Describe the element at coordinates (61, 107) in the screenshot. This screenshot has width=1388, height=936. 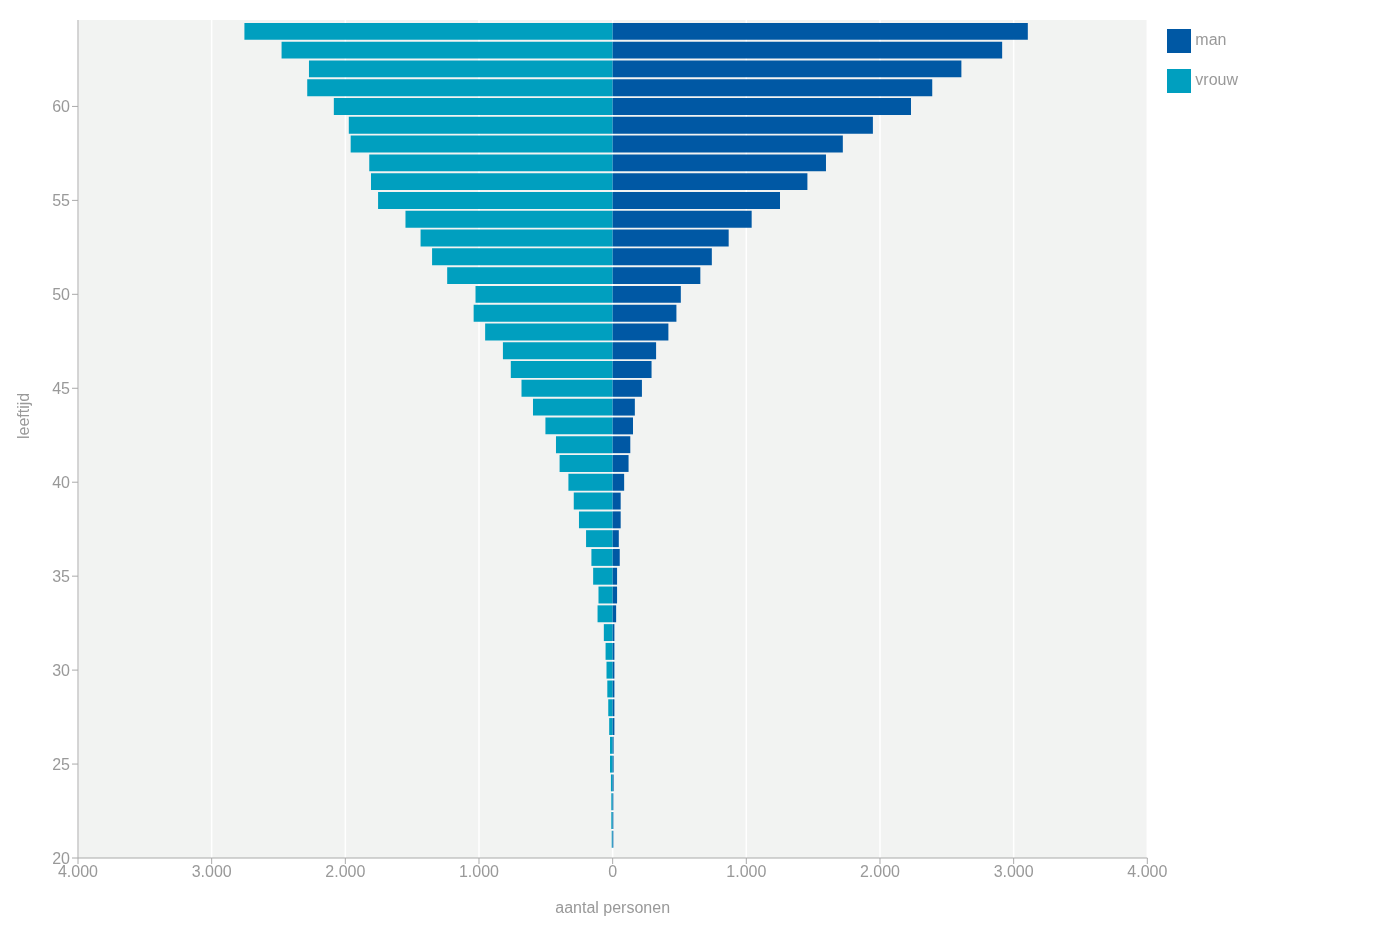
I see `y-tick-label: 60` at that location.